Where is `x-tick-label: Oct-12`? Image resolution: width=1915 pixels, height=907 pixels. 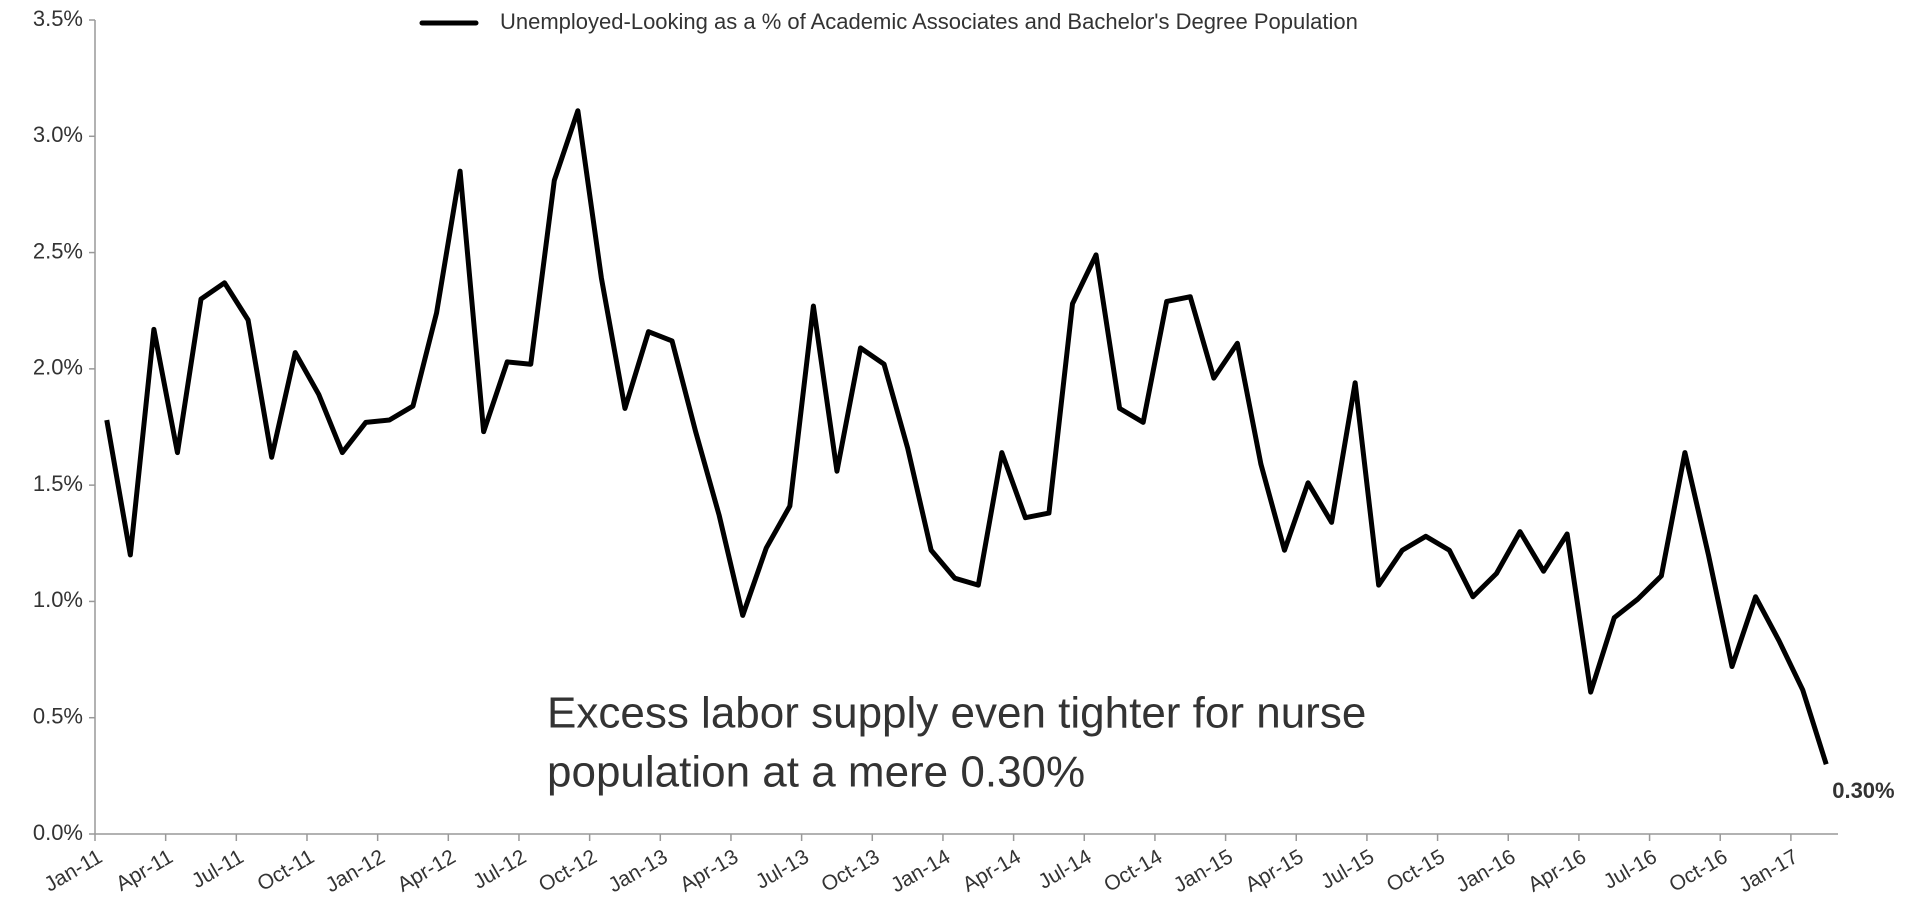 x-tick-label: Oct-12 is located at coordinates (568, 870).